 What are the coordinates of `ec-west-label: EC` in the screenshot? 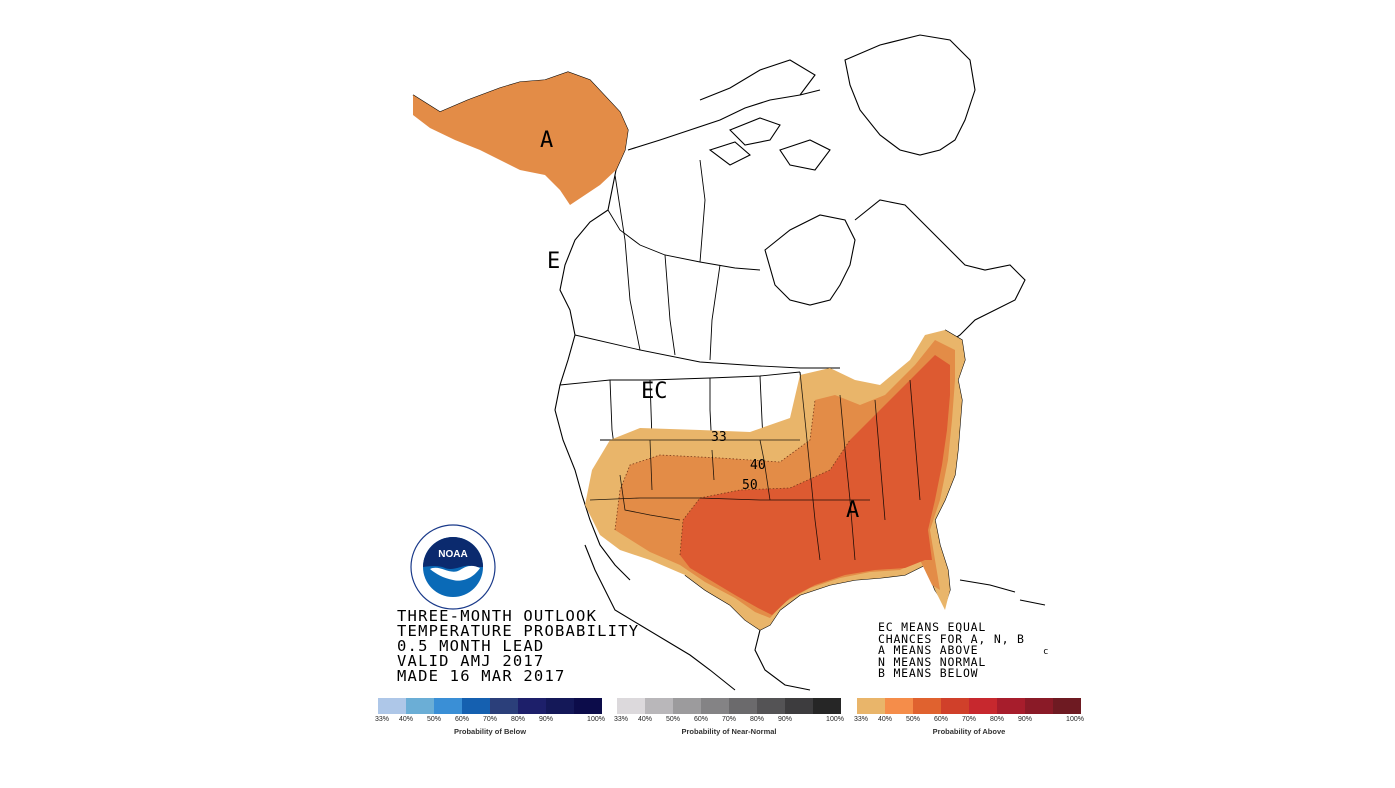 It's located at (654, 391).